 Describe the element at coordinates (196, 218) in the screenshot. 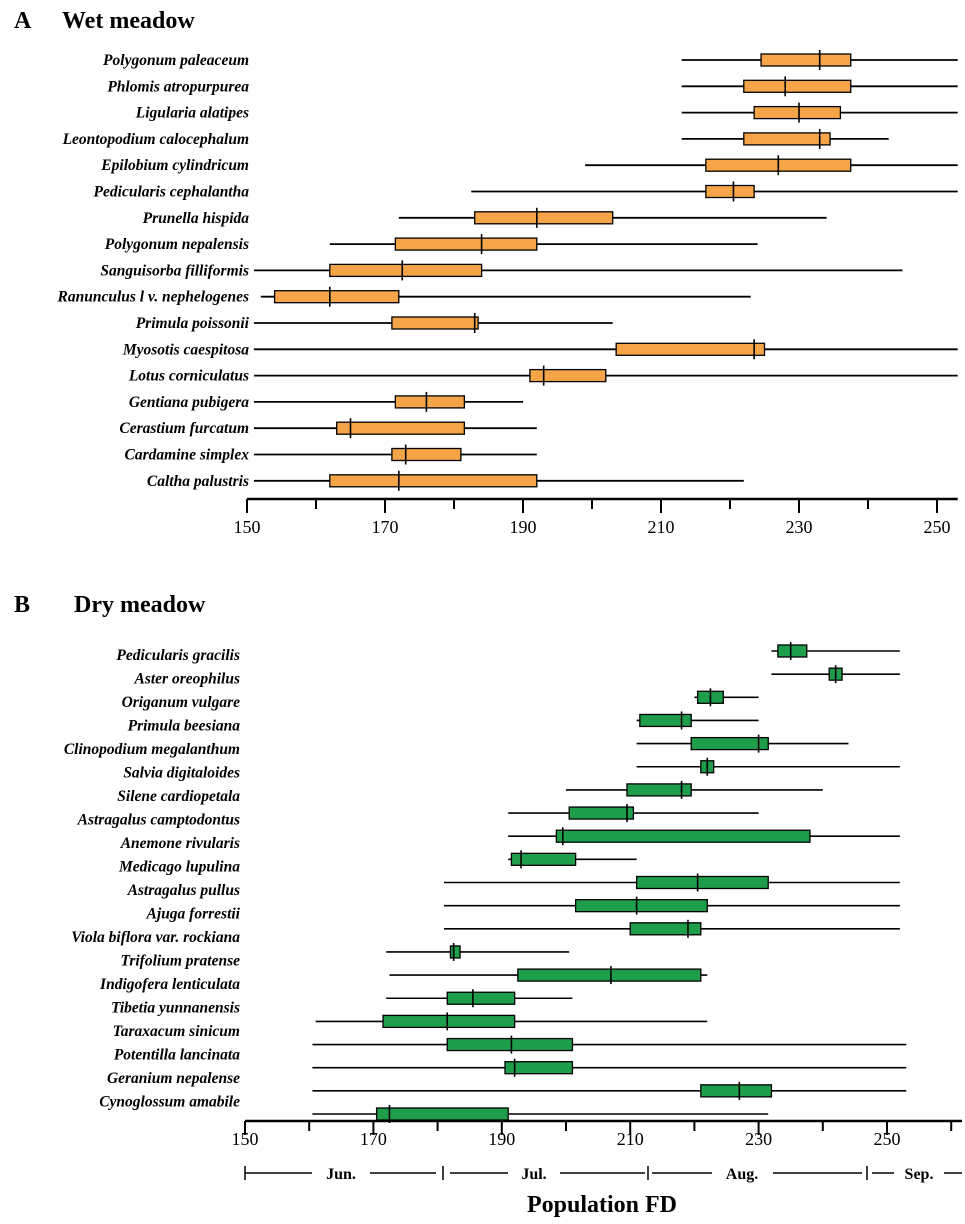

I see `species-label: Prunella hispida` at that location.